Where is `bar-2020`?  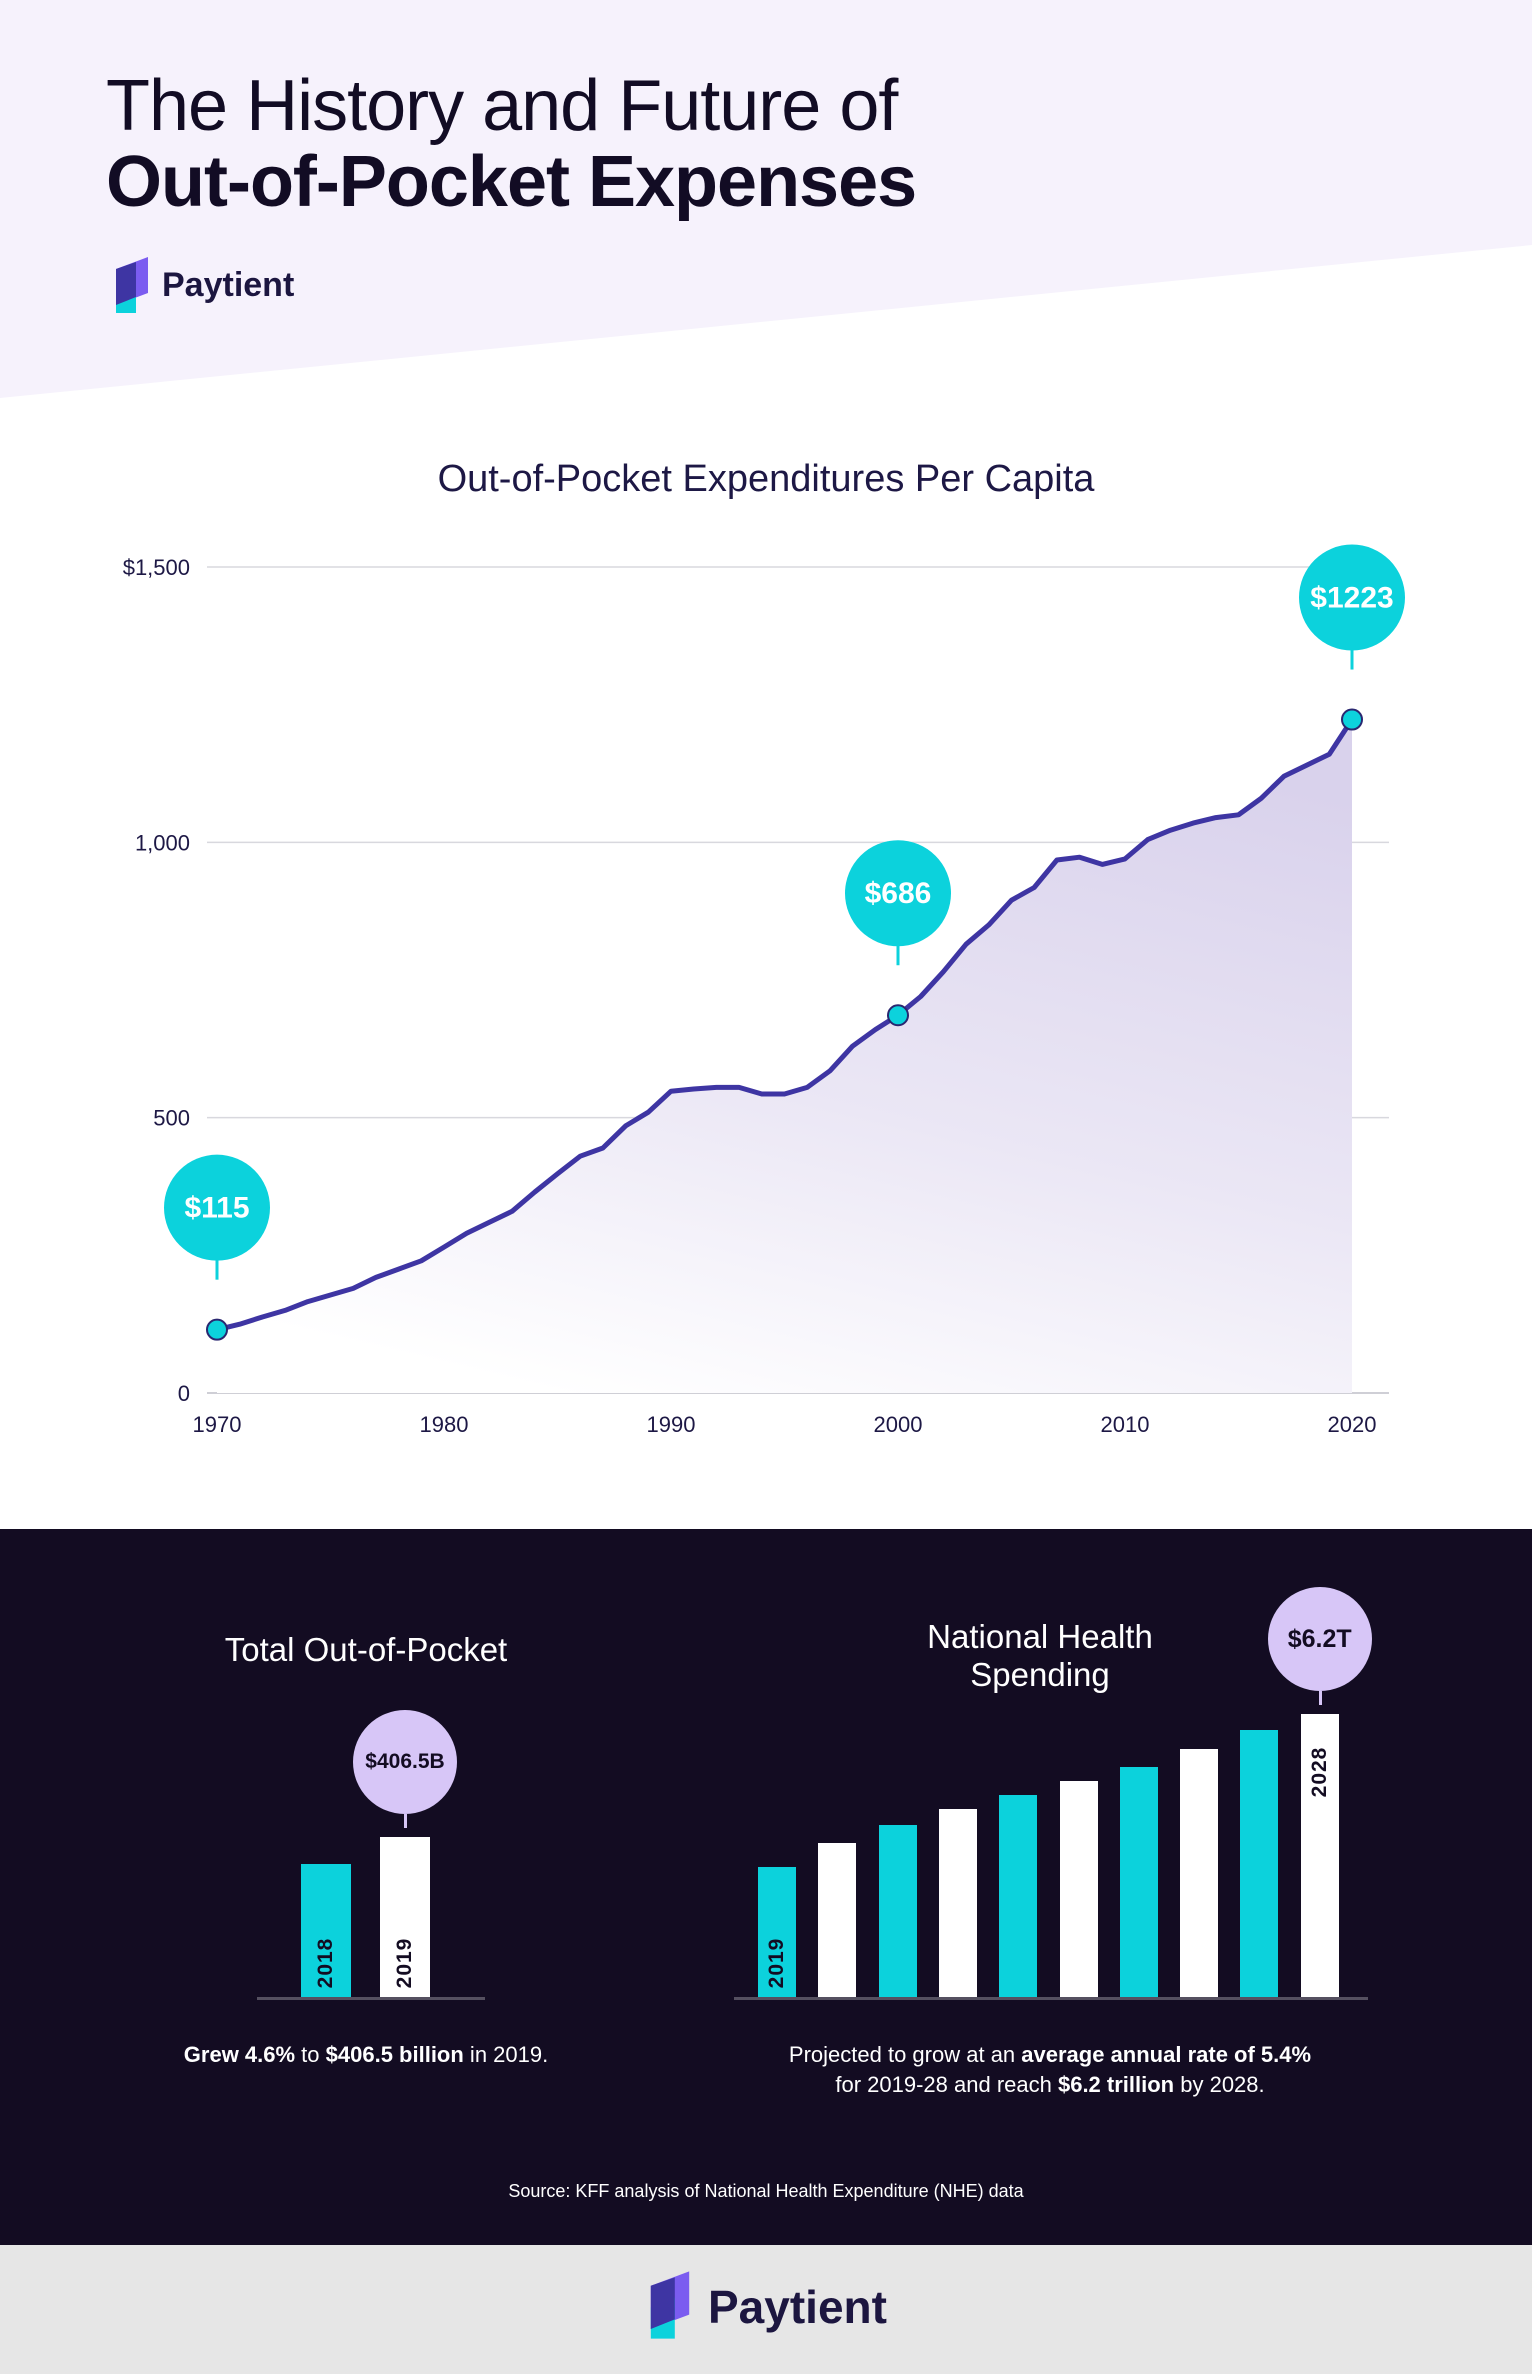
bar-2020 is located at coordinates (837, 1919).